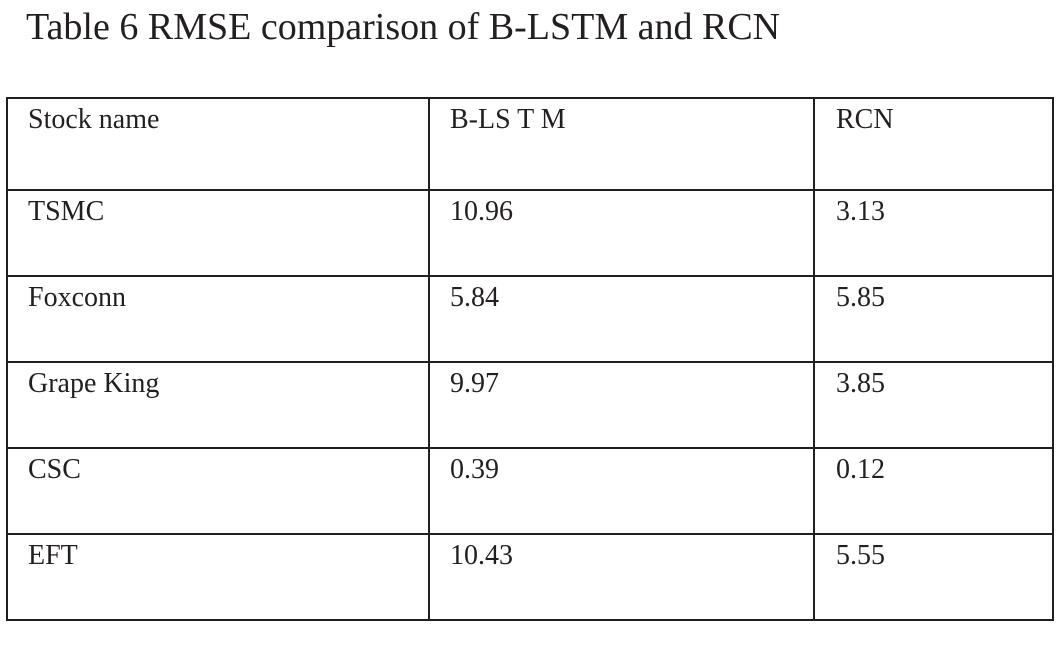  I want to click on stock-name-cell: Foxconn, so click(218, 319).